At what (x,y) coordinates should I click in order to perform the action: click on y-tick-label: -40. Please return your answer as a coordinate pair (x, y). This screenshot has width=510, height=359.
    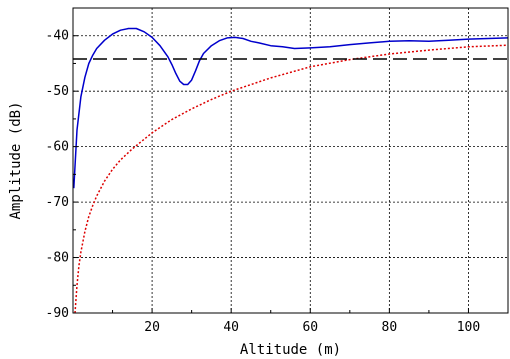
    Looking at the image, I should click on (57, 36).